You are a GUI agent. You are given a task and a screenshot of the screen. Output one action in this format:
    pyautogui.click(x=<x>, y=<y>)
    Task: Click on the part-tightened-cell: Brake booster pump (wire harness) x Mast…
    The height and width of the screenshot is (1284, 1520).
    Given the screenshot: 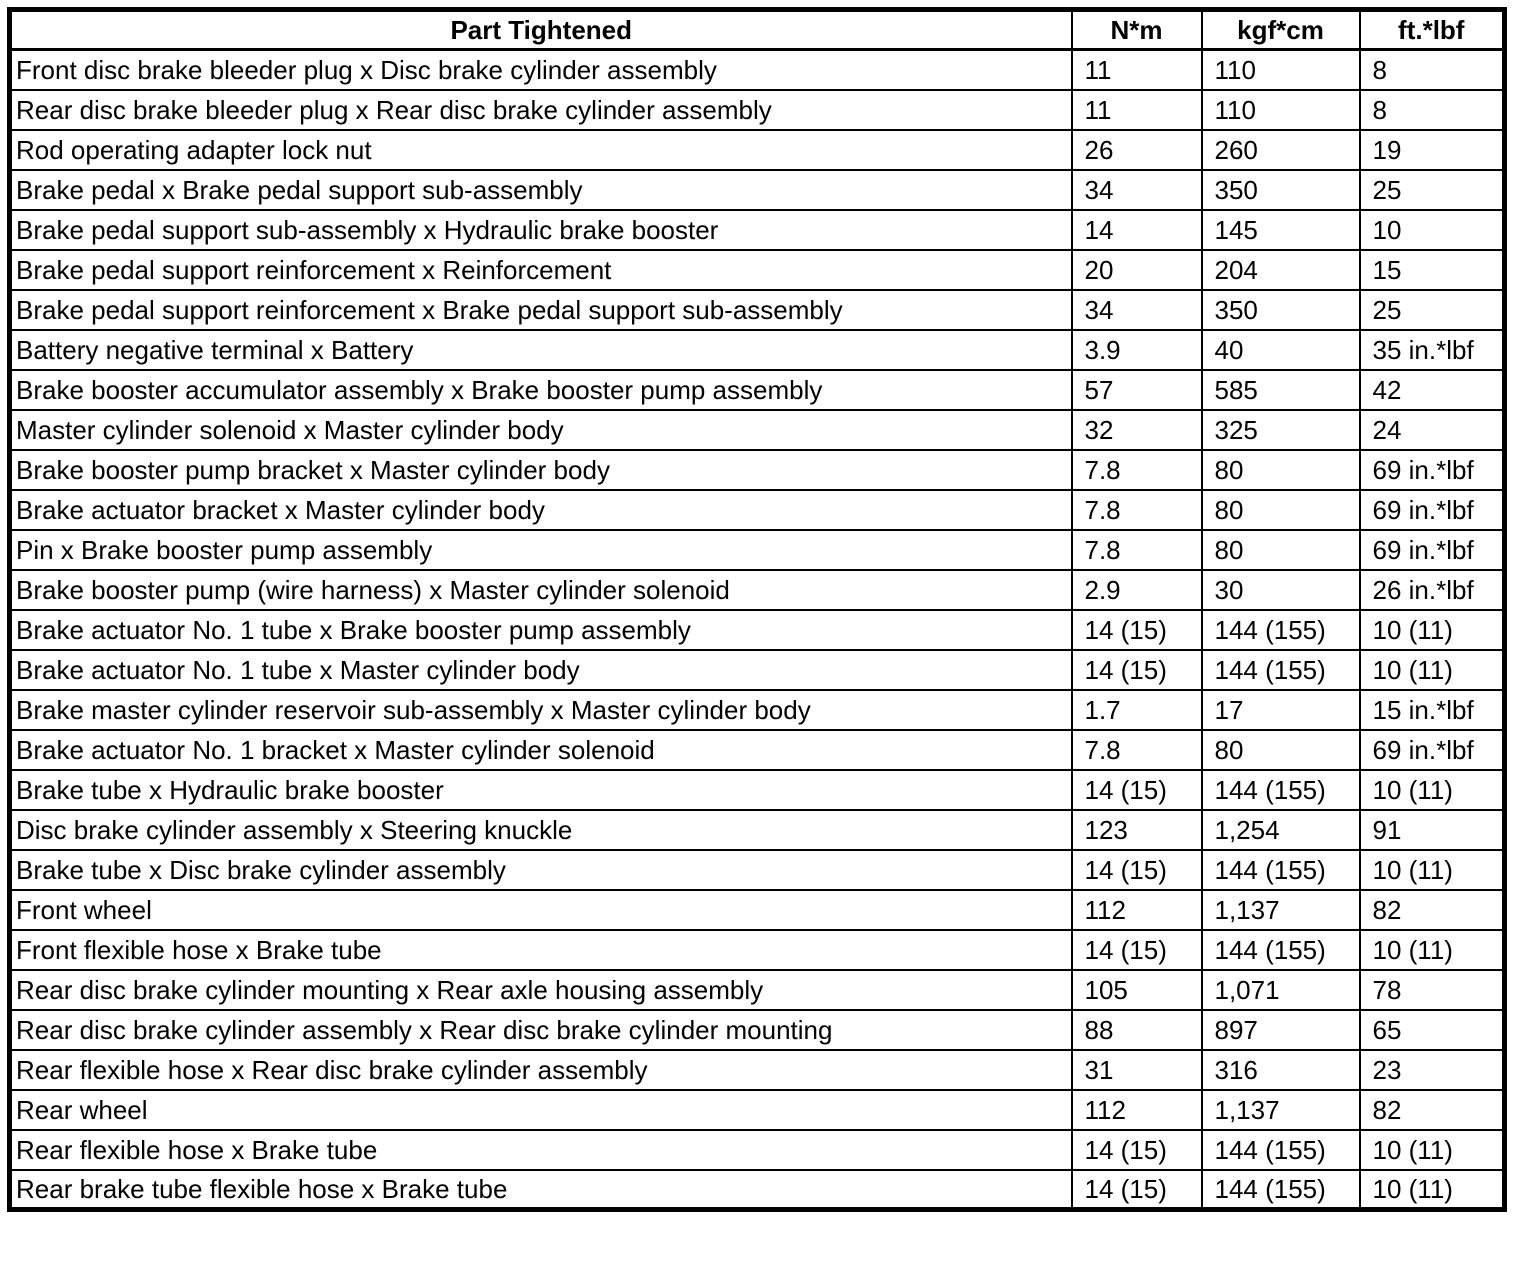 What is the action you would take?
    pyautogui.click(x=540, y=589)
    